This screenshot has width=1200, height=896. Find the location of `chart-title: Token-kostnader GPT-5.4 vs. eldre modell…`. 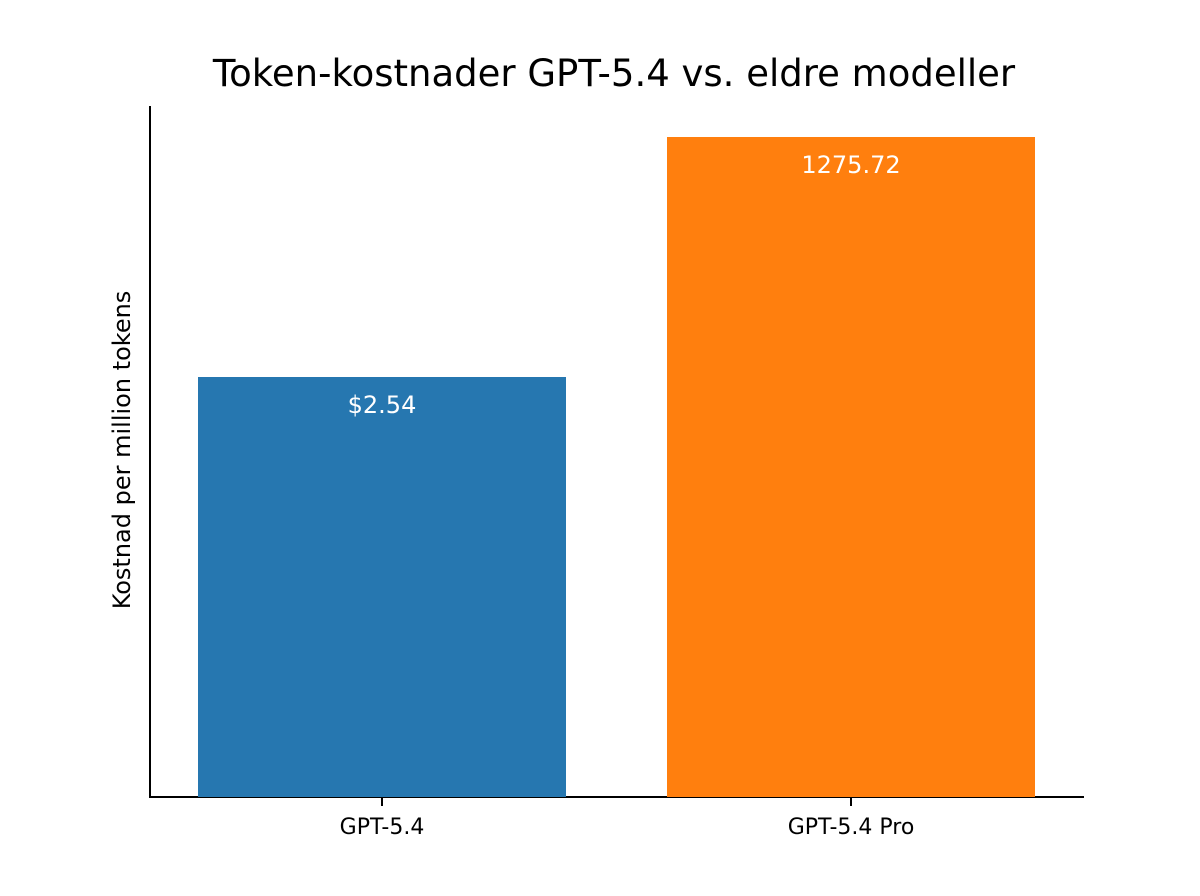

chart-title: Token-kostnader GPT-5.4 vs. eldre modell… is located at coordinates (614, 73).